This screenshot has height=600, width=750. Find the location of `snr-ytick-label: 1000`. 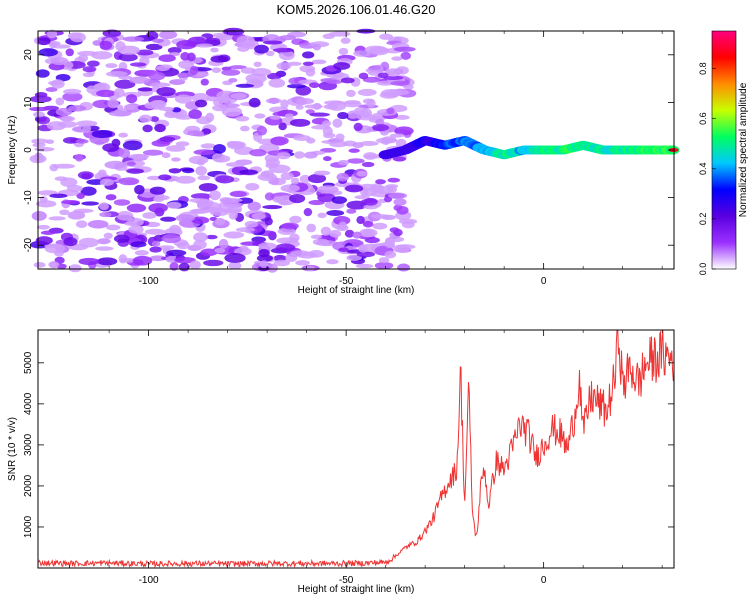

snr-ytick-label: 1000 is located at coordinates (28, 526).